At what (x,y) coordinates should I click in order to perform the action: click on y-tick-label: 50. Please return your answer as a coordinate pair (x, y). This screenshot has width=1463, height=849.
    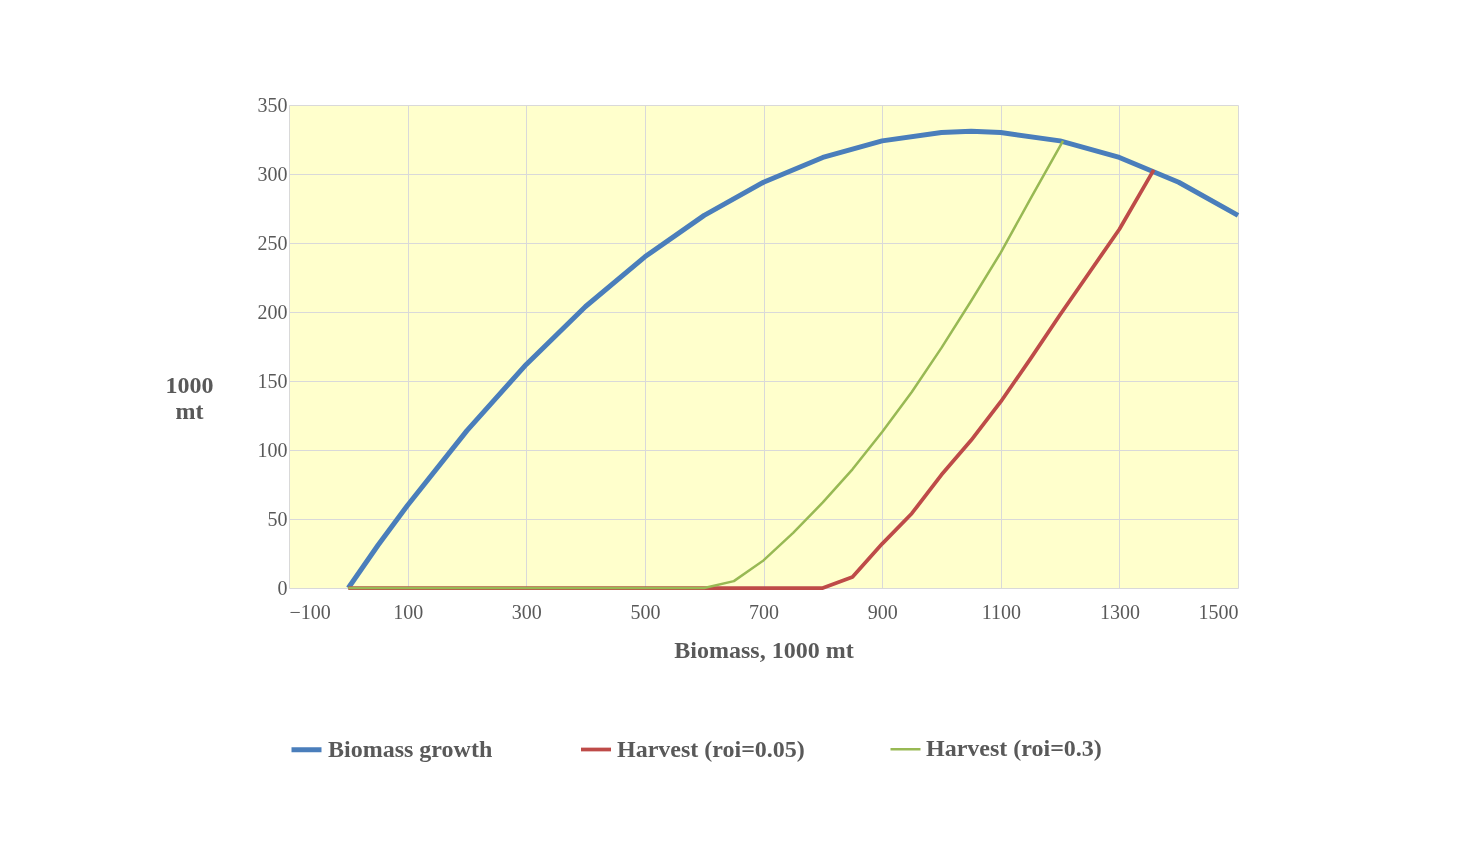
    Looking at the image, I should click on (277, 518).